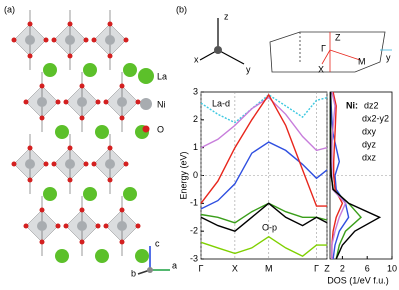 This screenshot has width=399, height=290. I want to click on o-atom-icon, so click(146, 129).